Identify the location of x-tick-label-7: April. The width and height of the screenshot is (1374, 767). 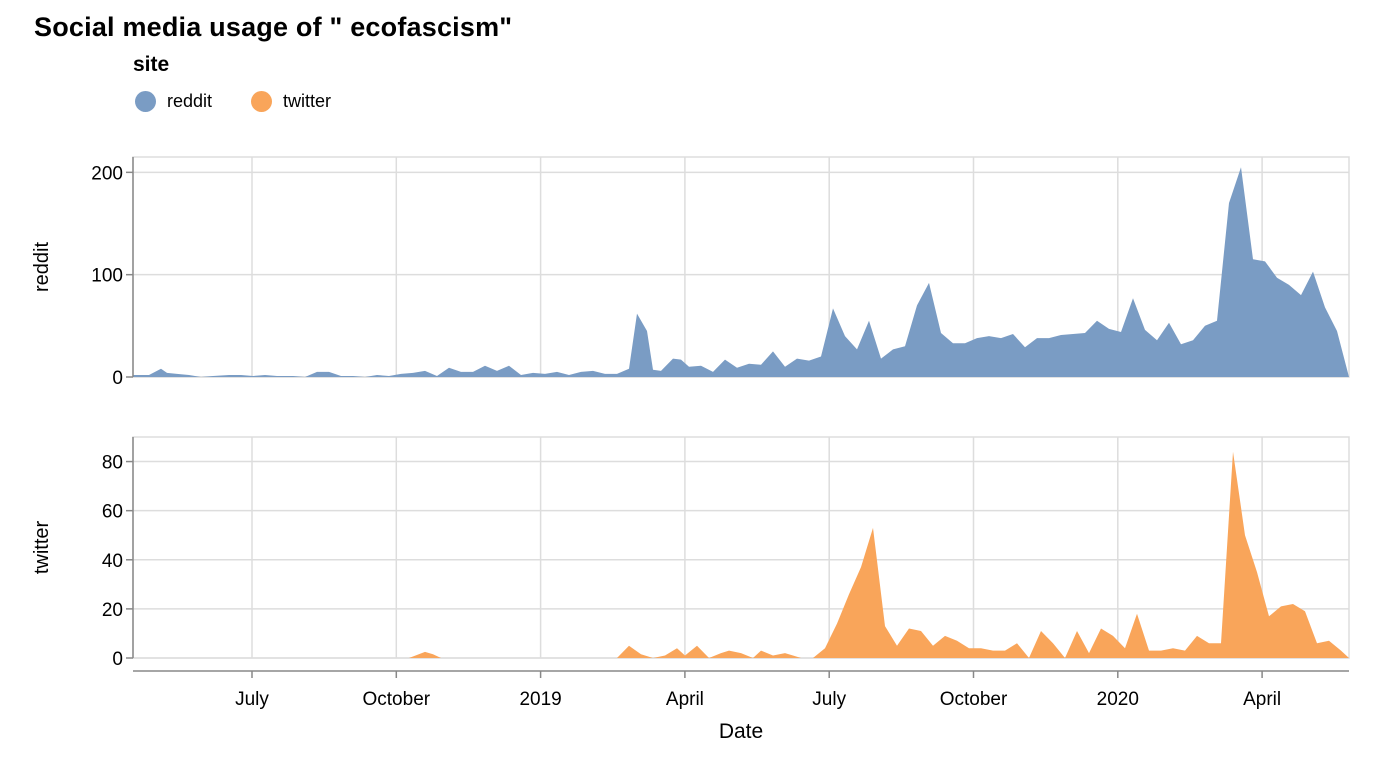
(1262, 699).